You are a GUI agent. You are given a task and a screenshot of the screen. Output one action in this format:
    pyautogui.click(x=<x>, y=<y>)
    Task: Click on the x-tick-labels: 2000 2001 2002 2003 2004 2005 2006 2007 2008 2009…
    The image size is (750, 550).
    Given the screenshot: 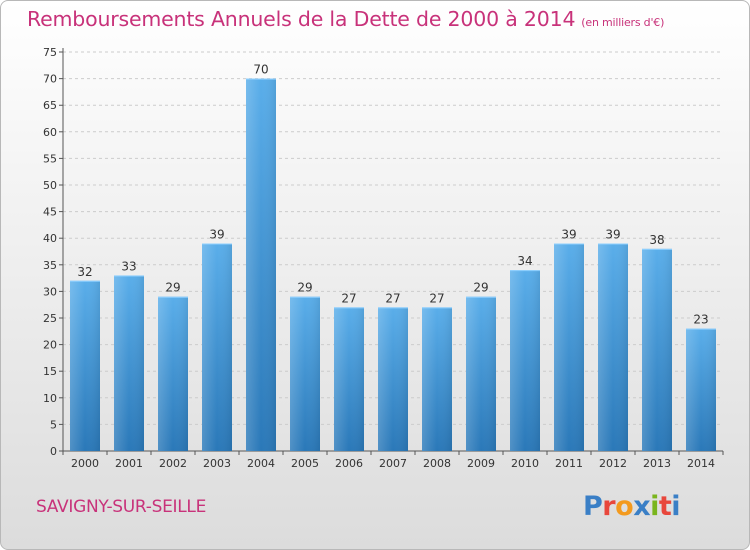 What is the action you would take?
    pyautogui.click(x=393, y=463)
    